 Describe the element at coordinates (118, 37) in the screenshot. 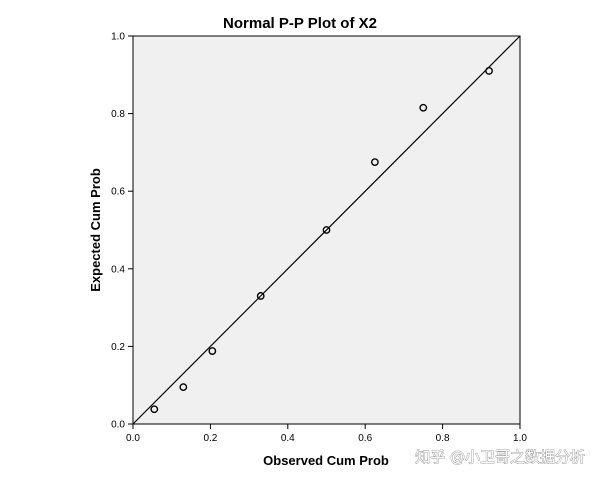

I see `y-tick-label: 1.0` at that location.